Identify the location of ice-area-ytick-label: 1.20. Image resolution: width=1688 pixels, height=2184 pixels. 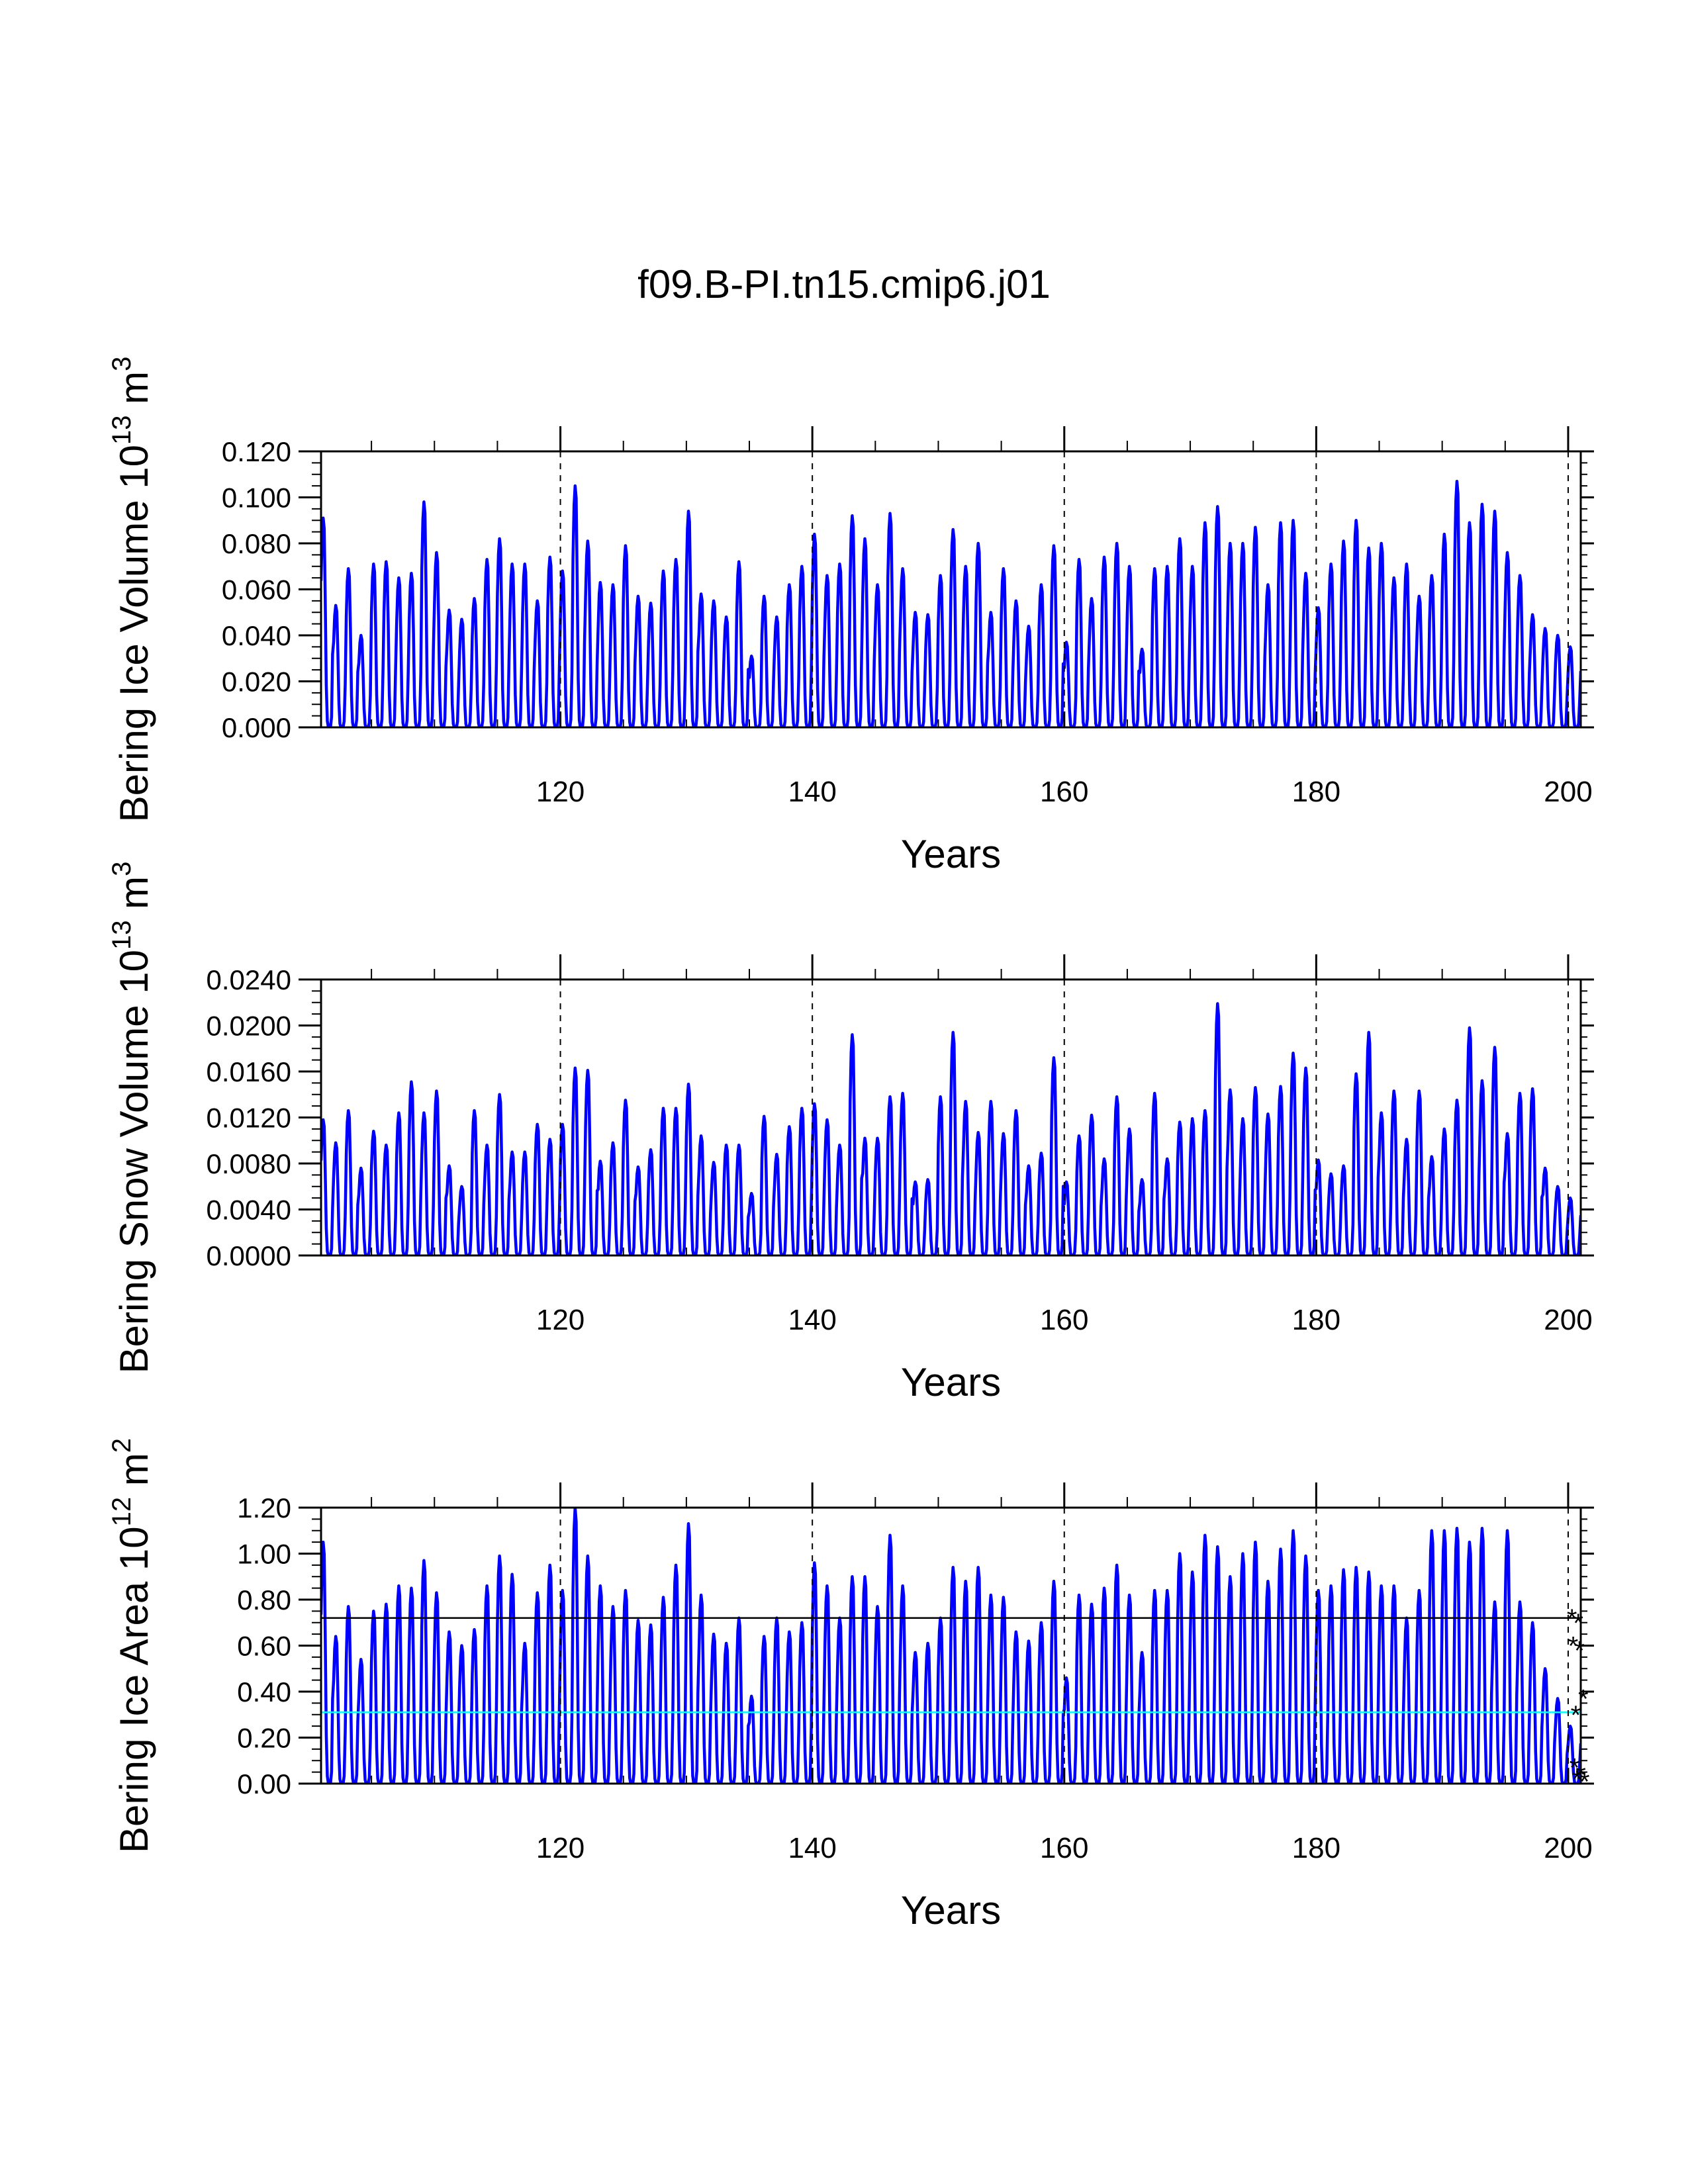
(264, 1508).